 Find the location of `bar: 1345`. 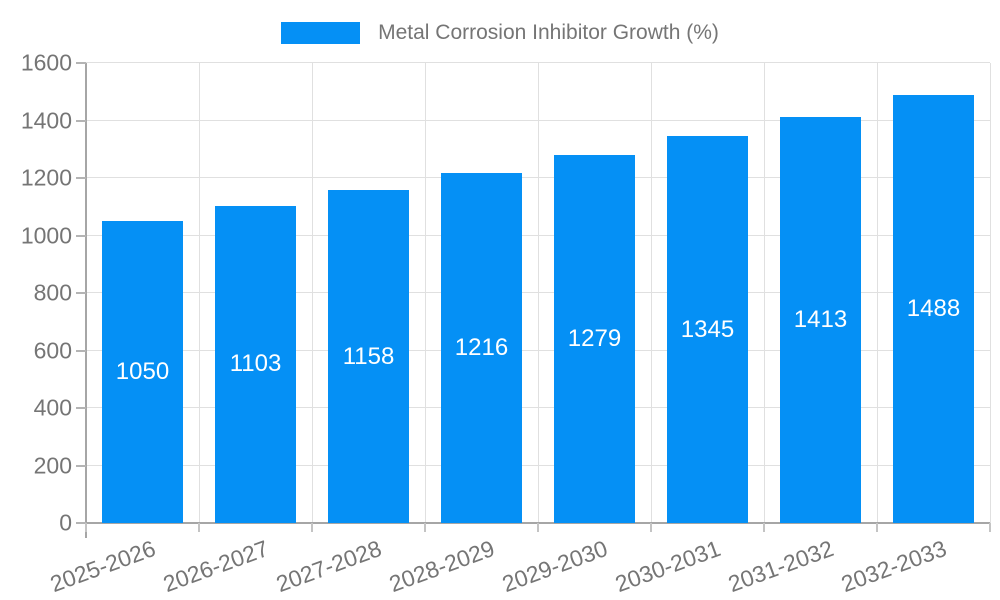

bar: 1345 is located at coordinates (707, 329).